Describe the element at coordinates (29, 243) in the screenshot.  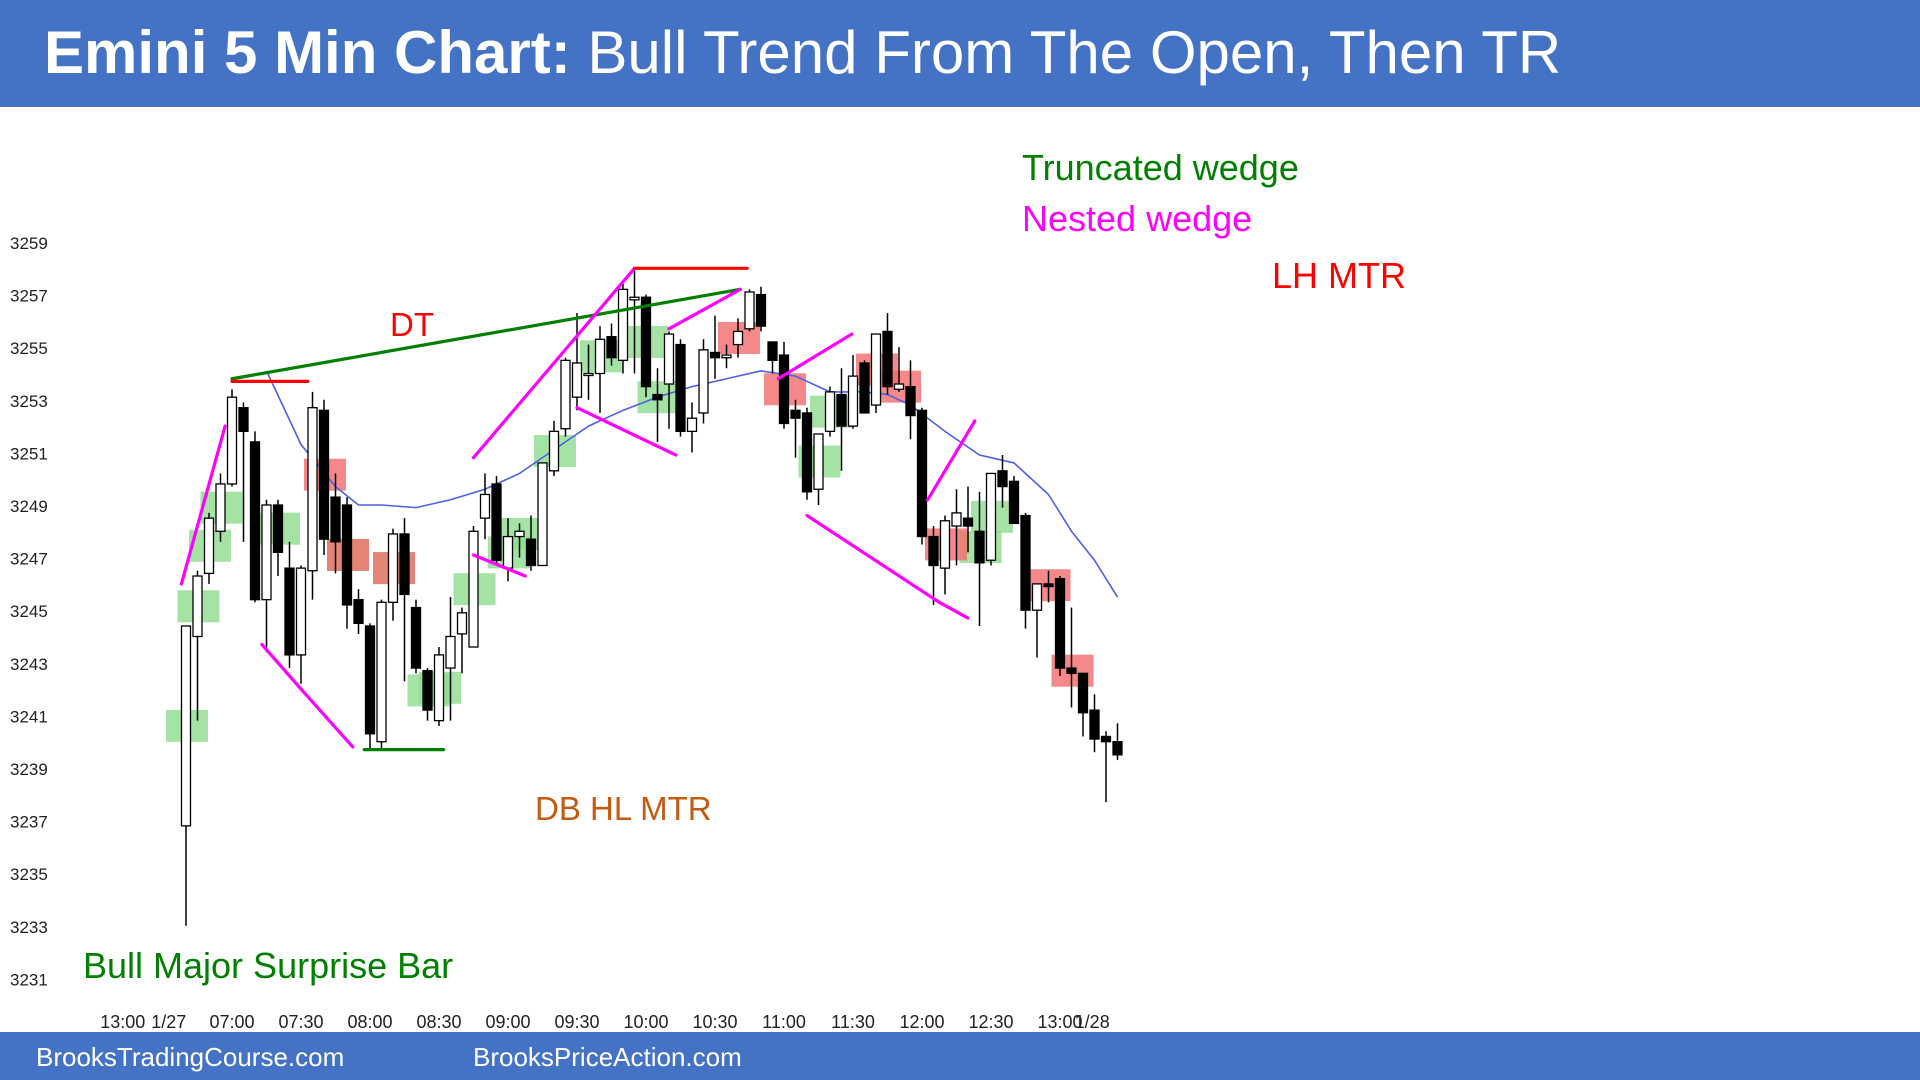
I see `y-tick-label: 3259` at that location.